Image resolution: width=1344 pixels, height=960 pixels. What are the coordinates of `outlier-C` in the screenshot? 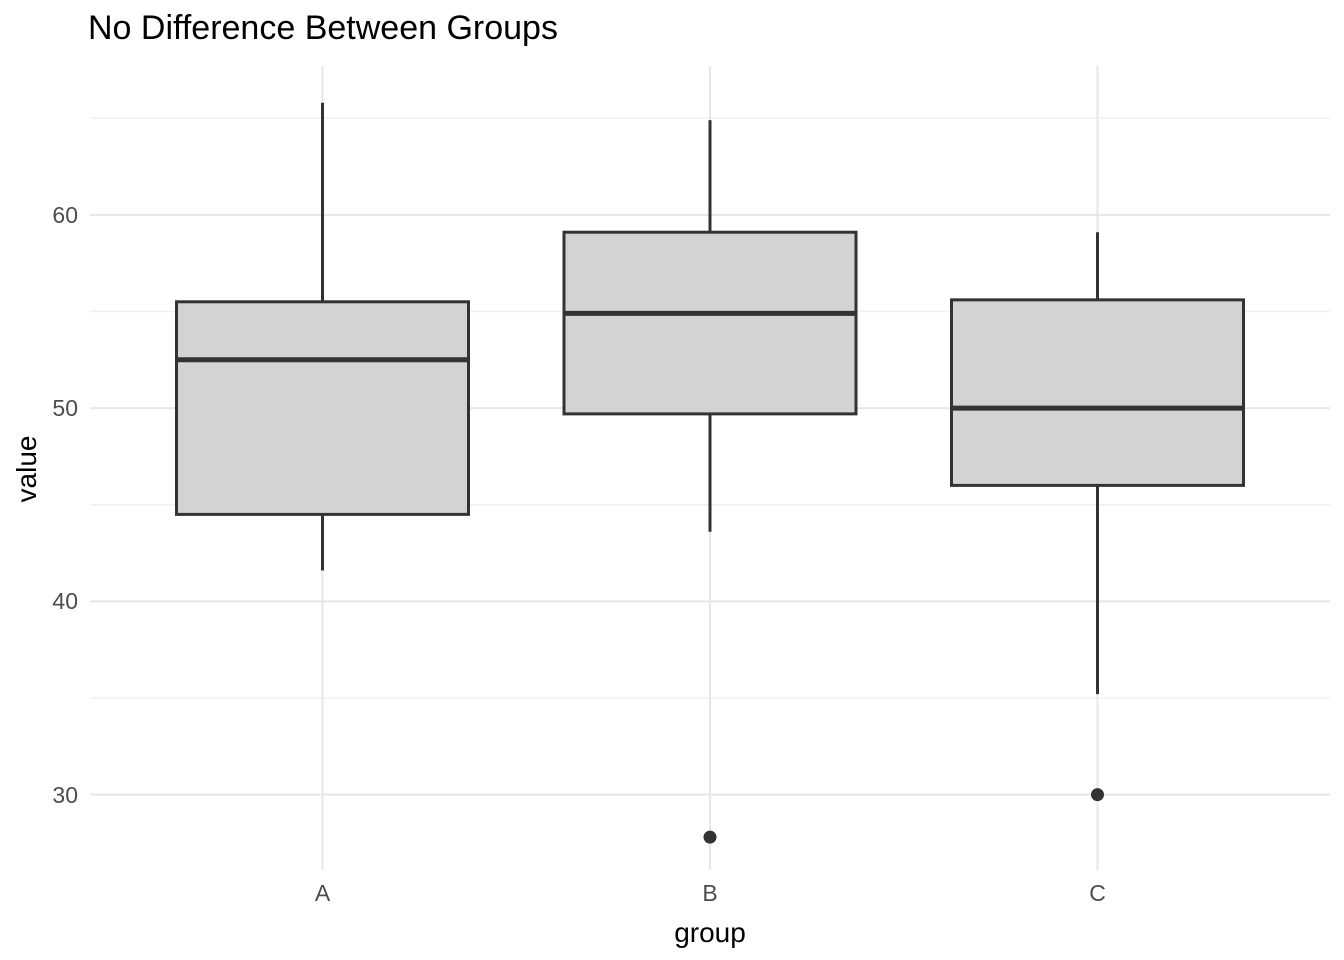 It's located at (1097, 795).